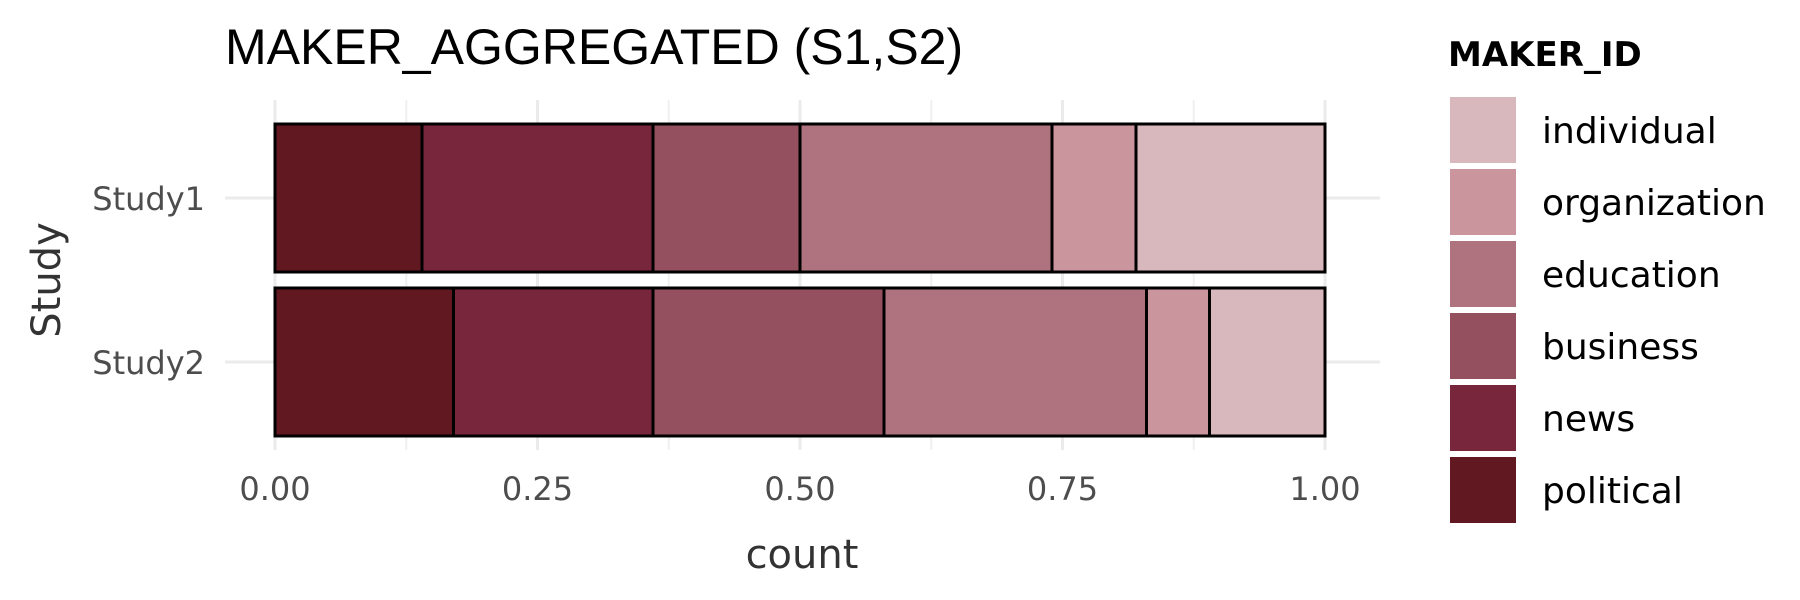  What do you see at coordinates (553, 362) in the screenshot?
I see `bar-segment-study2-news` at bounding box center [553, 362].